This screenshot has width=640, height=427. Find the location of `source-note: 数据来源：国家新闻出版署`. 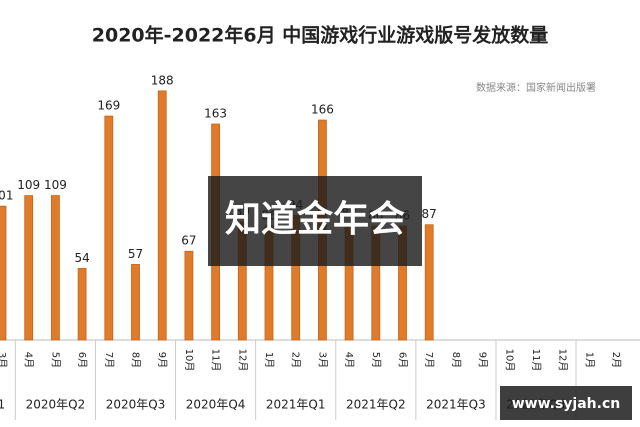

source-note: 数据来源：国家新闻出版署 is located at coordinates (536, 87).